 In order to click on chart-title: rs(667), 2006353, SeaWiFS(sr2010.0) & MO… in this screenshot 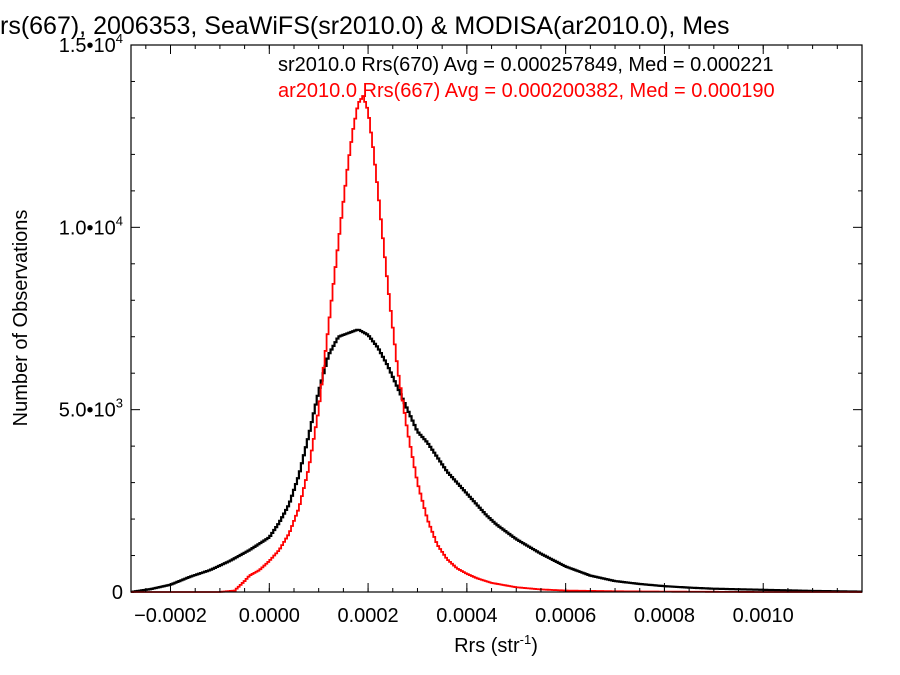, I will do `click(364, 26)`.